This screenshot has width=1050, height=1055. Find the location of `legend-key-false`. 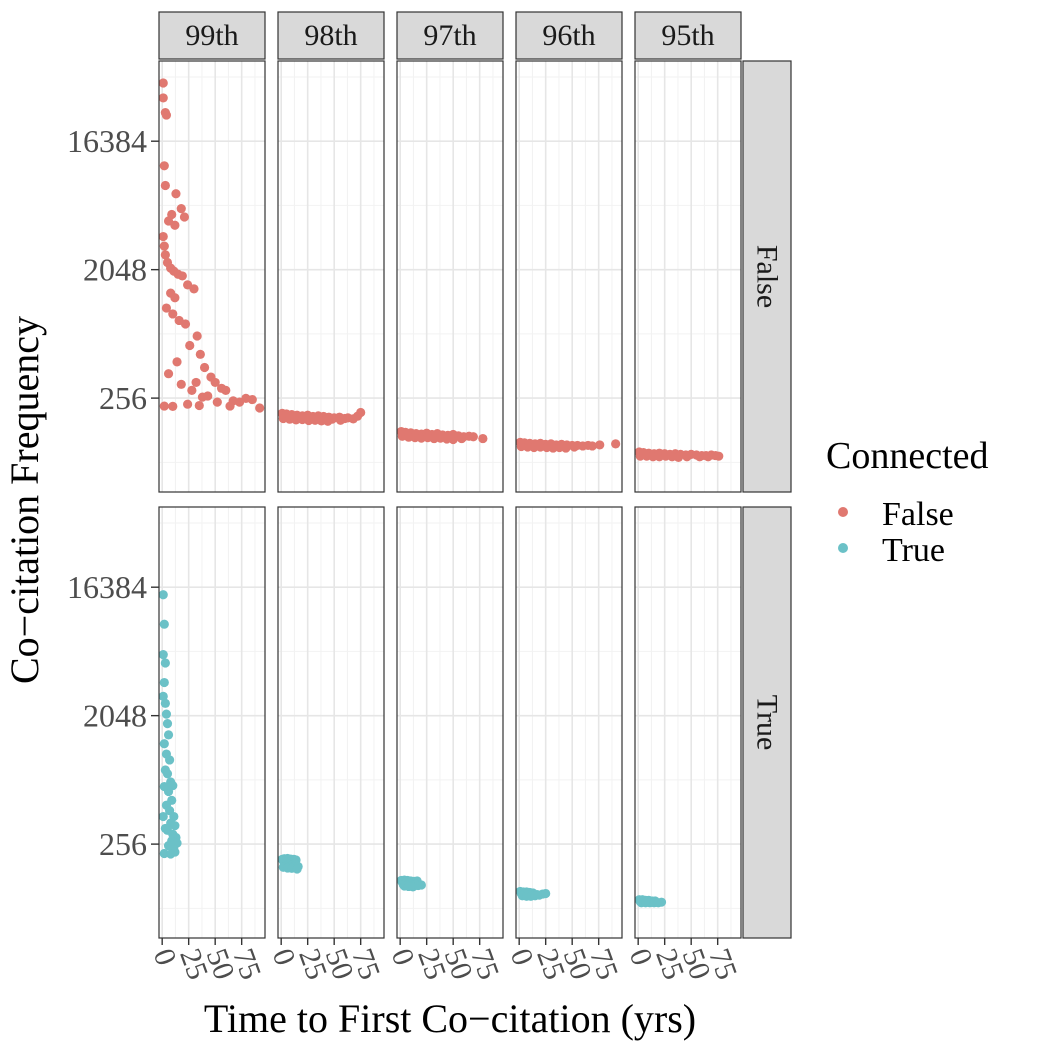

legend-key-false is located at coordinates (843, 512).